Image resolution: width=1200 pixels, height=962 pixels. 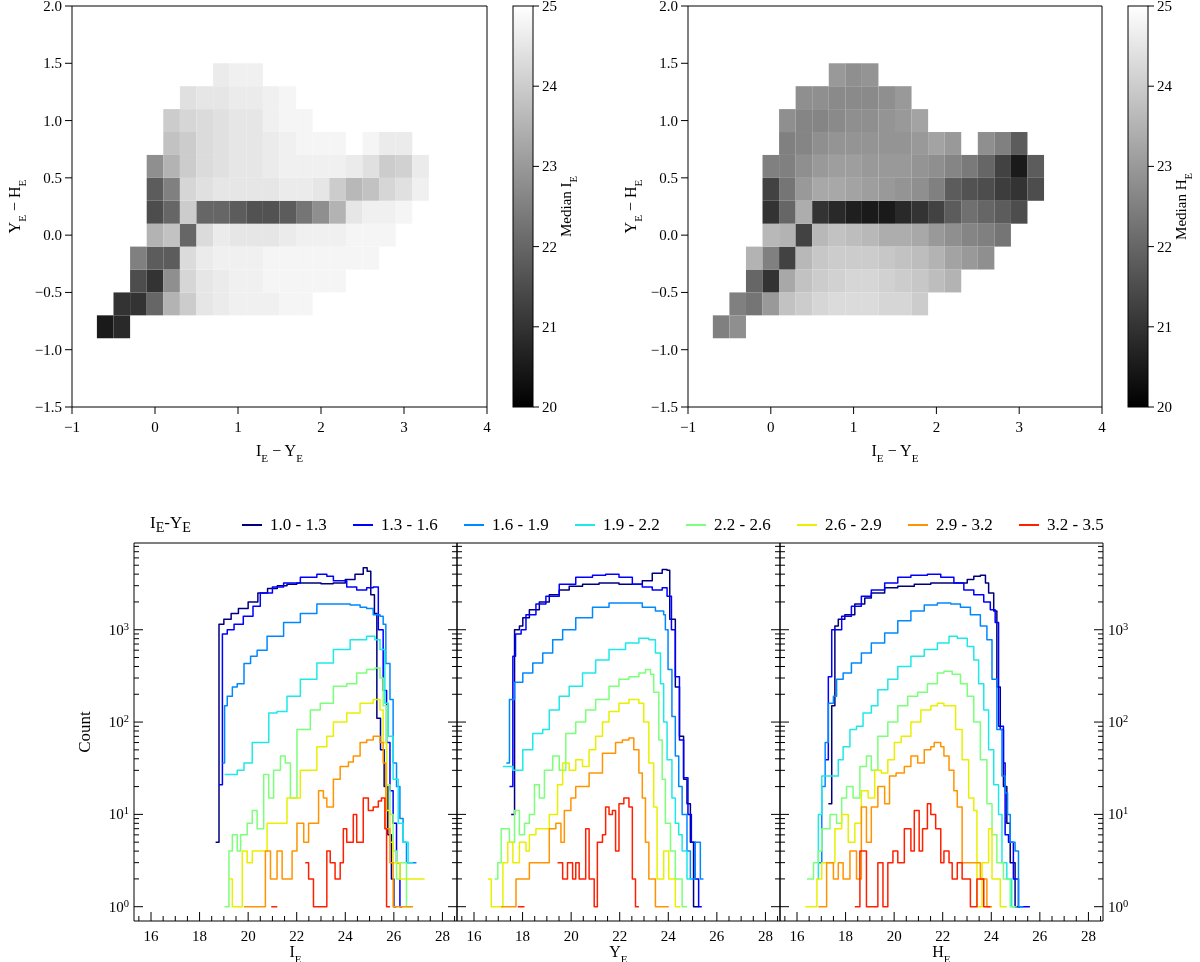 I want to click on legend-label: 2.9 - 3.2, so click(x=964, y=524).